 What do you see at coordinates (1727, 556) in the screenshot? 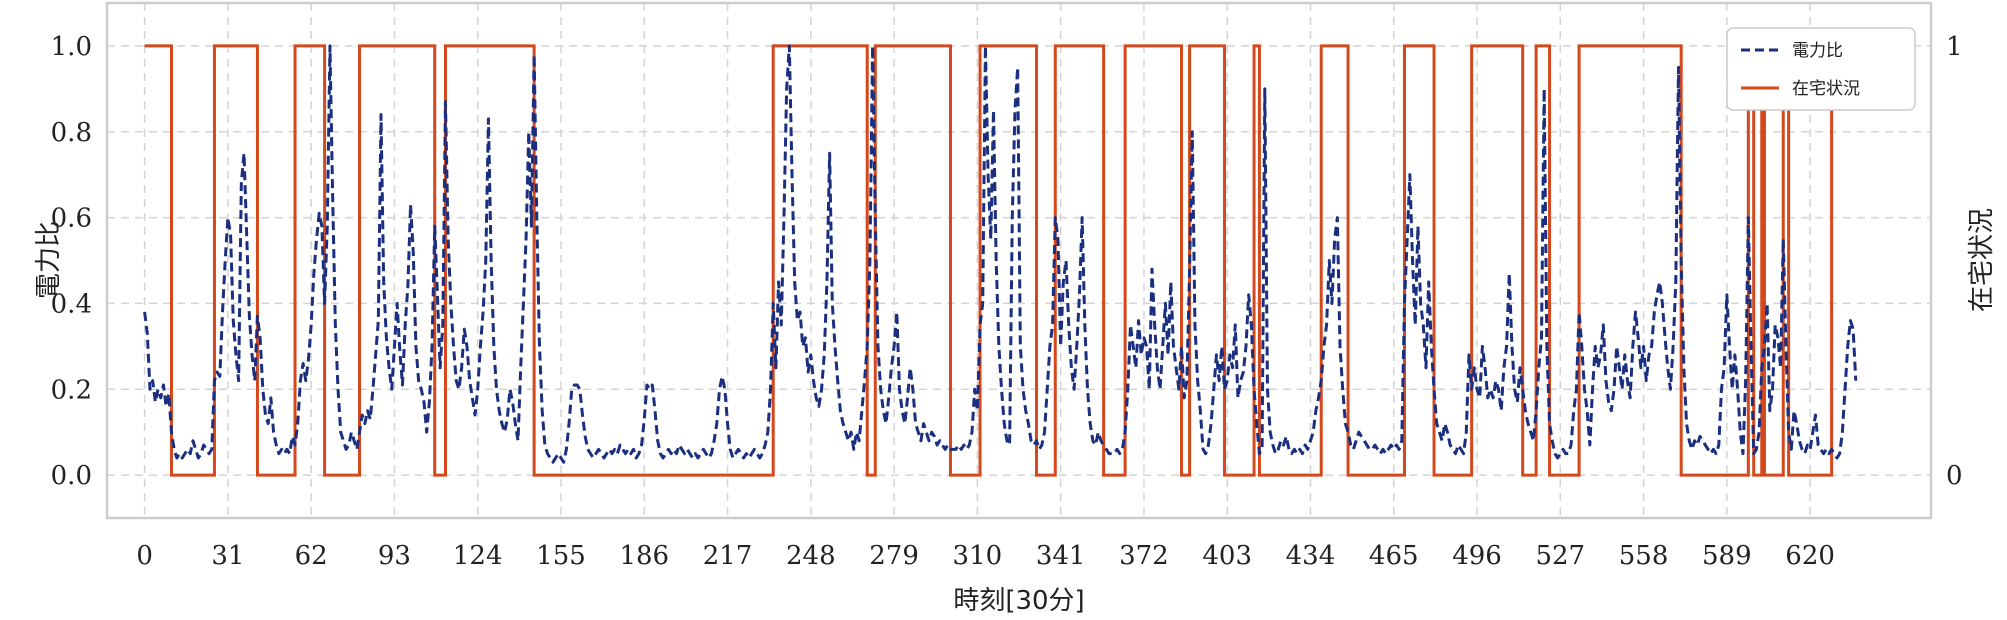
I see `x-tick-label: 589` at bounding box center [1727, 556].